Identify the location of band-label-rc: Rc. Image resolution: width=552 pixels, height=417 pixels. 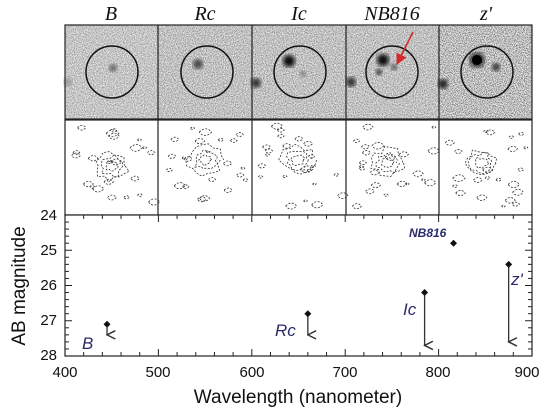
(204, 14).